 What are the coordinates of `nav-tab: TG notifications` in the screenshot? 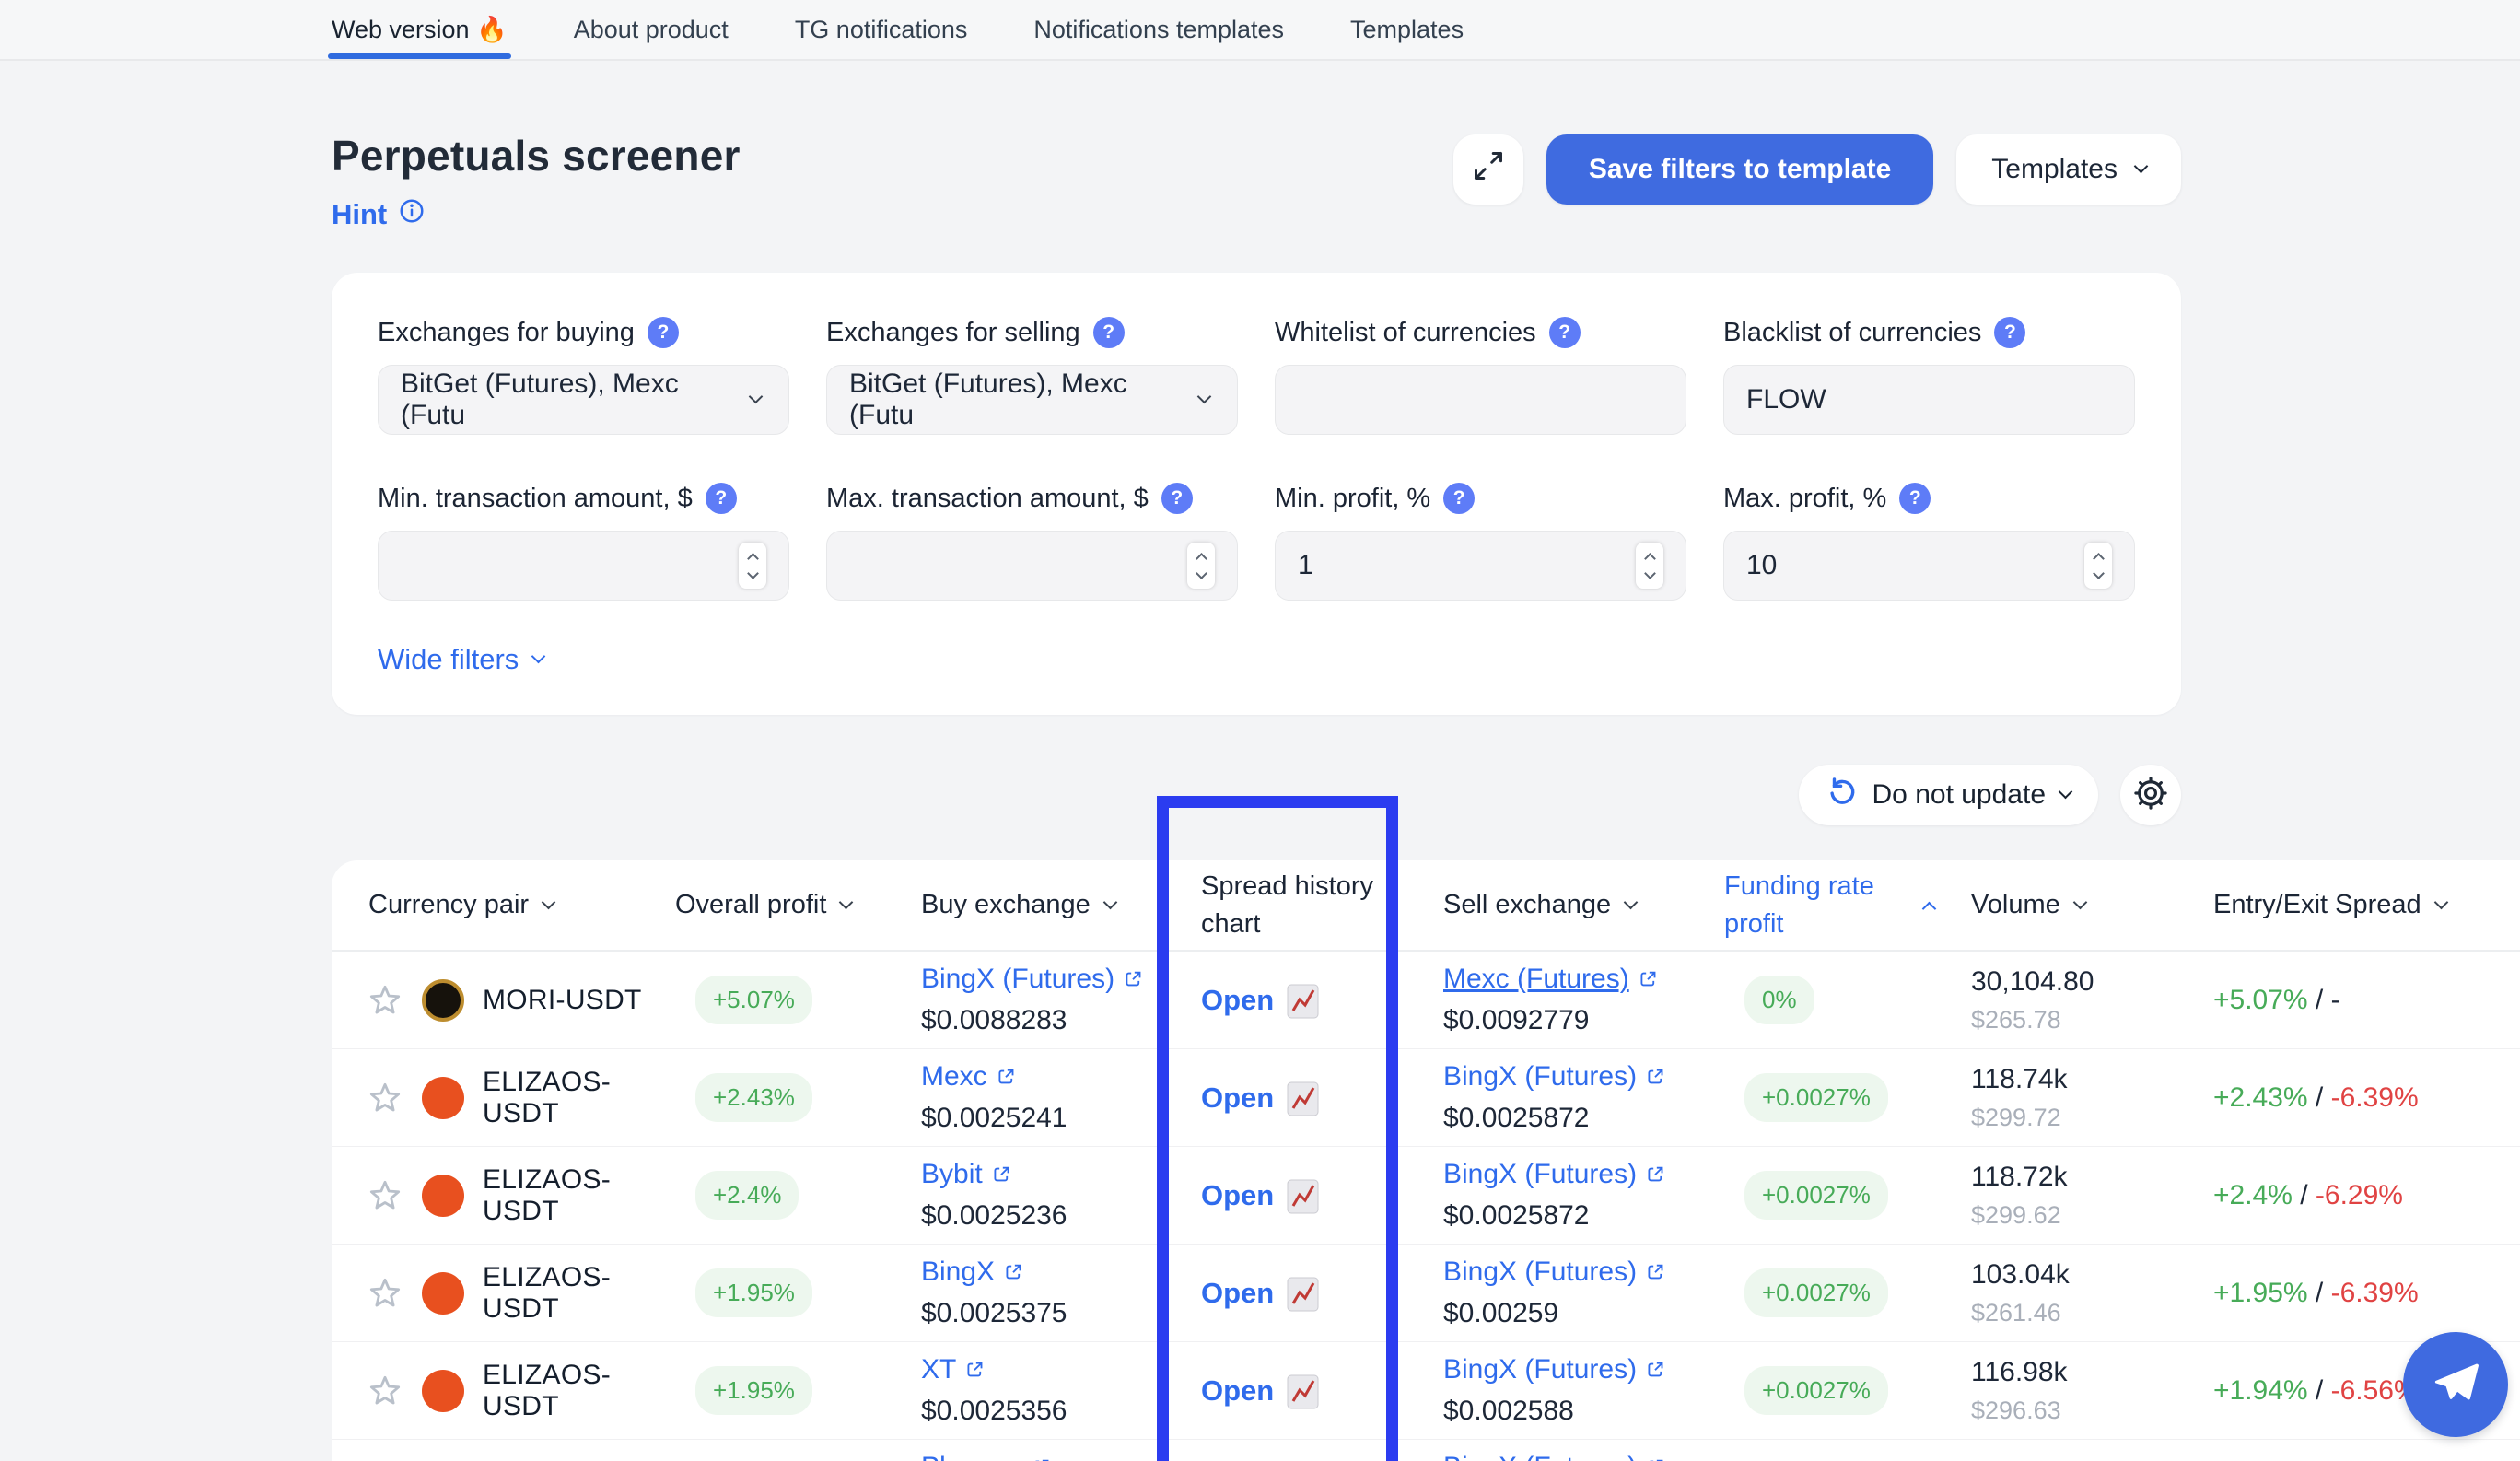 It's located at (881, 30).